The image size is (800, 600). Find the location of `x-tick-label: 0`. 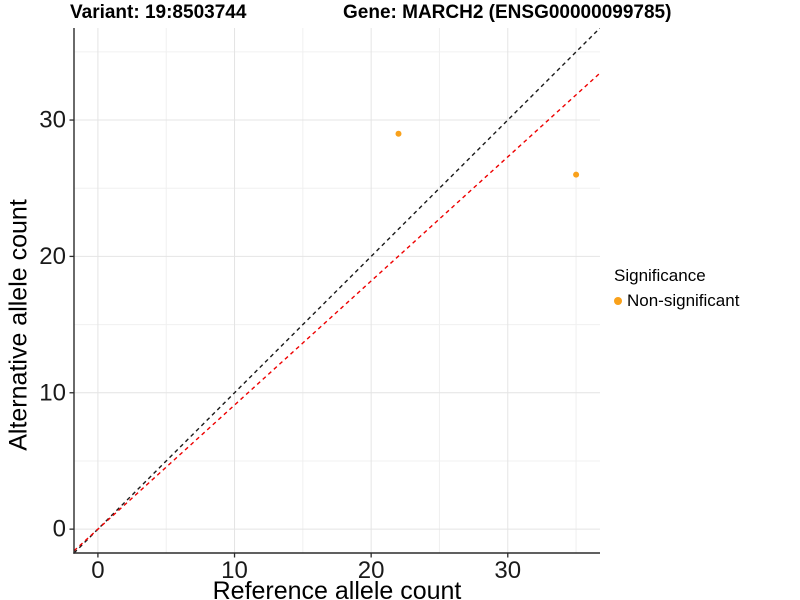

x-tick-label: 0 is located at coordinates (97, 570).